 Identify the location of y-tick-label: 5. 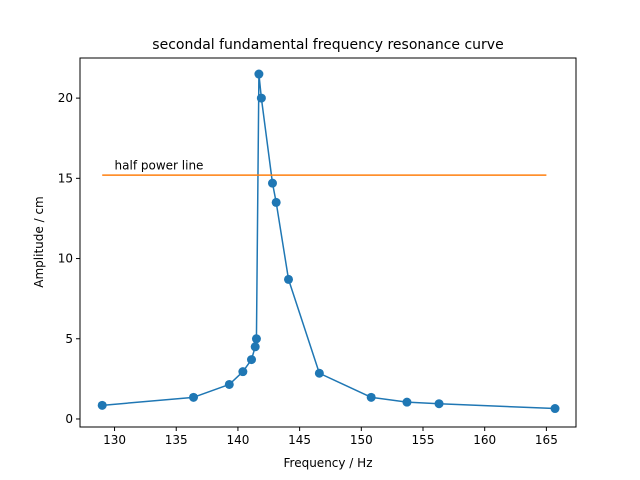
(69, 339).